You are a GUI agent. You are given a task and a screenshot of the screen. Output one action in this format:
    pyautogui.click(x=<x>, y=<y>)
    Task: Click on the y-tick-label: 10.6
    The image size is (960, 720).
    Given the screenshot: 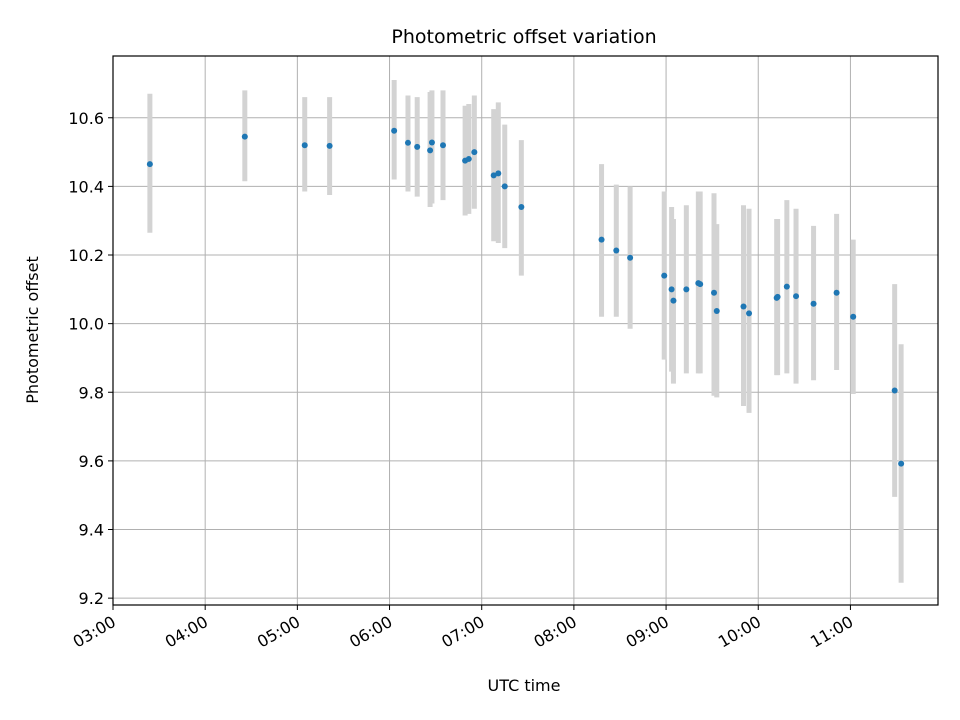 What is the action you would take?
    pyautogui.click(x=86, y=118)
    